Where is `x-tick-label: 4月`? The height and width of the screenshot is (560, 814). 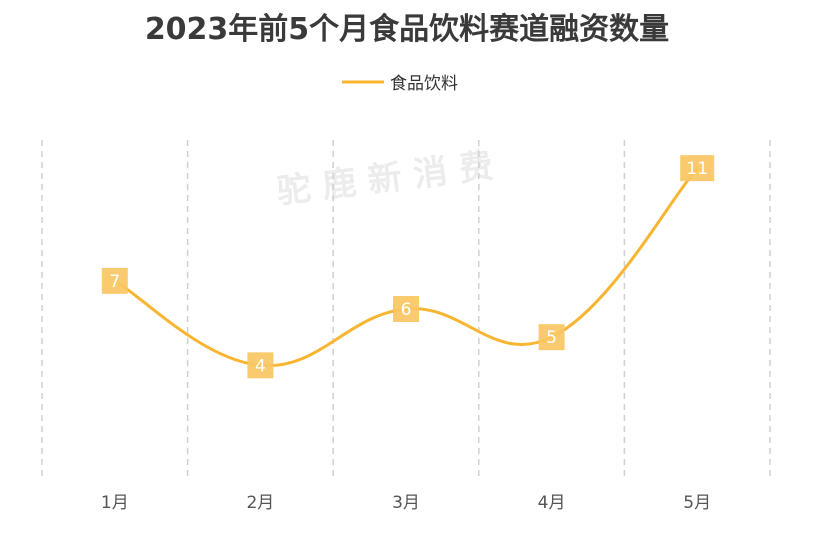
x-tick-label: 4月 is located at coordinates (552, 503).